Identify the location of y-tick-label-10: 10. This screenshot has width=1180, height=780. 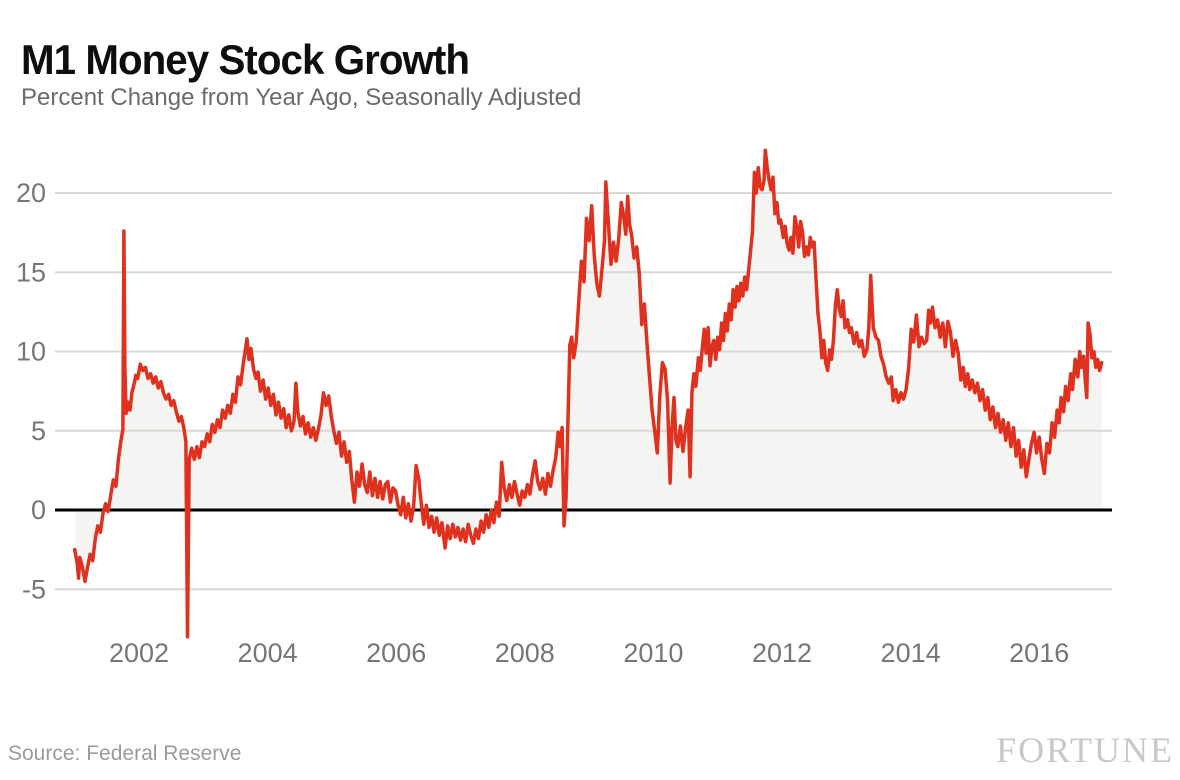
(31, 352).